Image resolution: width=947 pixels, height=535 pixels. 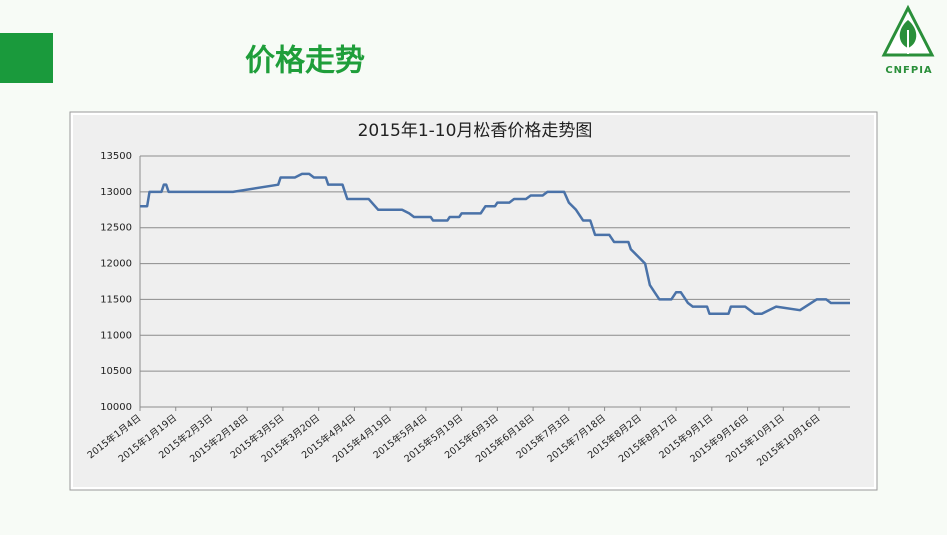 What do you see at coordinates (116, 192) in the screenshot?
I see `y-tick-label: 13000` at bounding box center [116, 192].